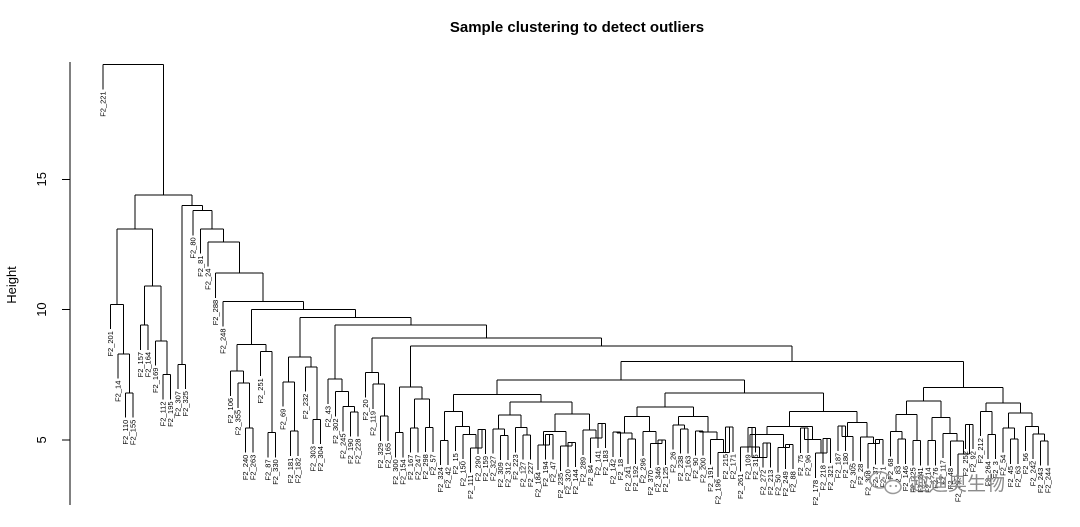  What do you see at coordinates (388, 455) in the screenshot?
I see `leaf-label: F2_165` at bounding box center [388, 455].